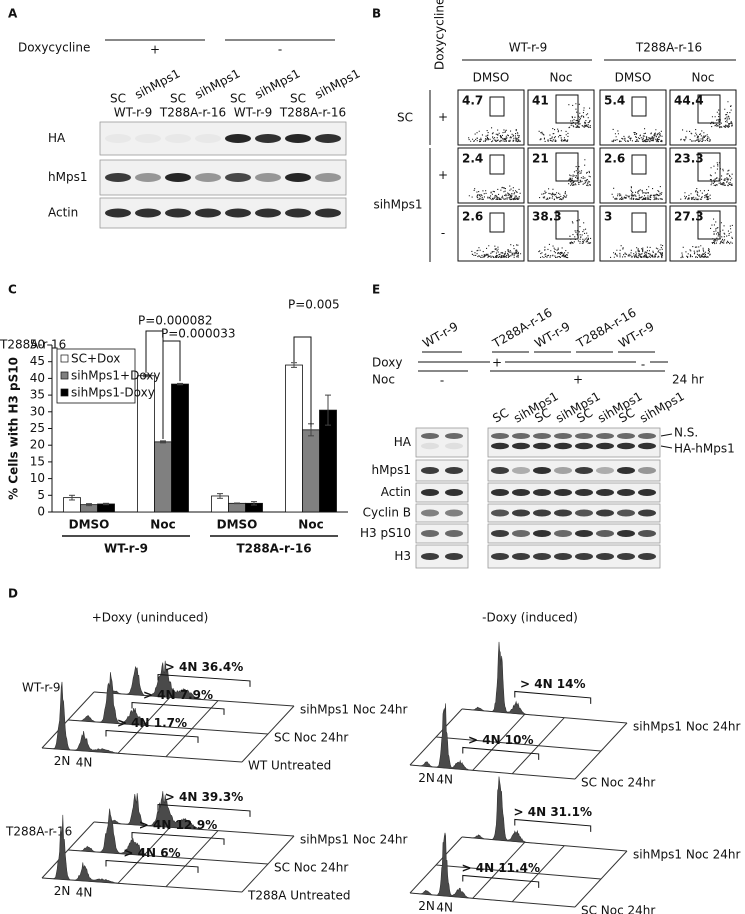 The width and height of the screenshot is (745, 914). Describe the element at coordinates (41, 495) in the screenshot. I see `y-tick-label: 5` at that location.